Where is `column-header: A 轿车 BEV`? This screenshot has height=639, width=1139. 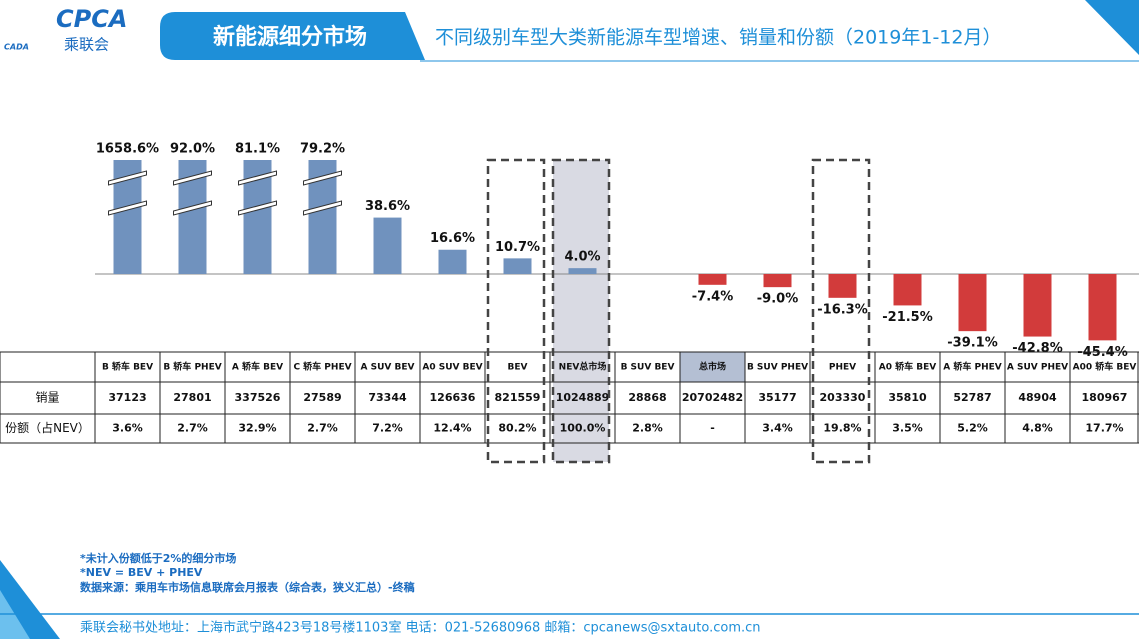
column-header: A 轿车 BEV is located at coordinates (257, 367).